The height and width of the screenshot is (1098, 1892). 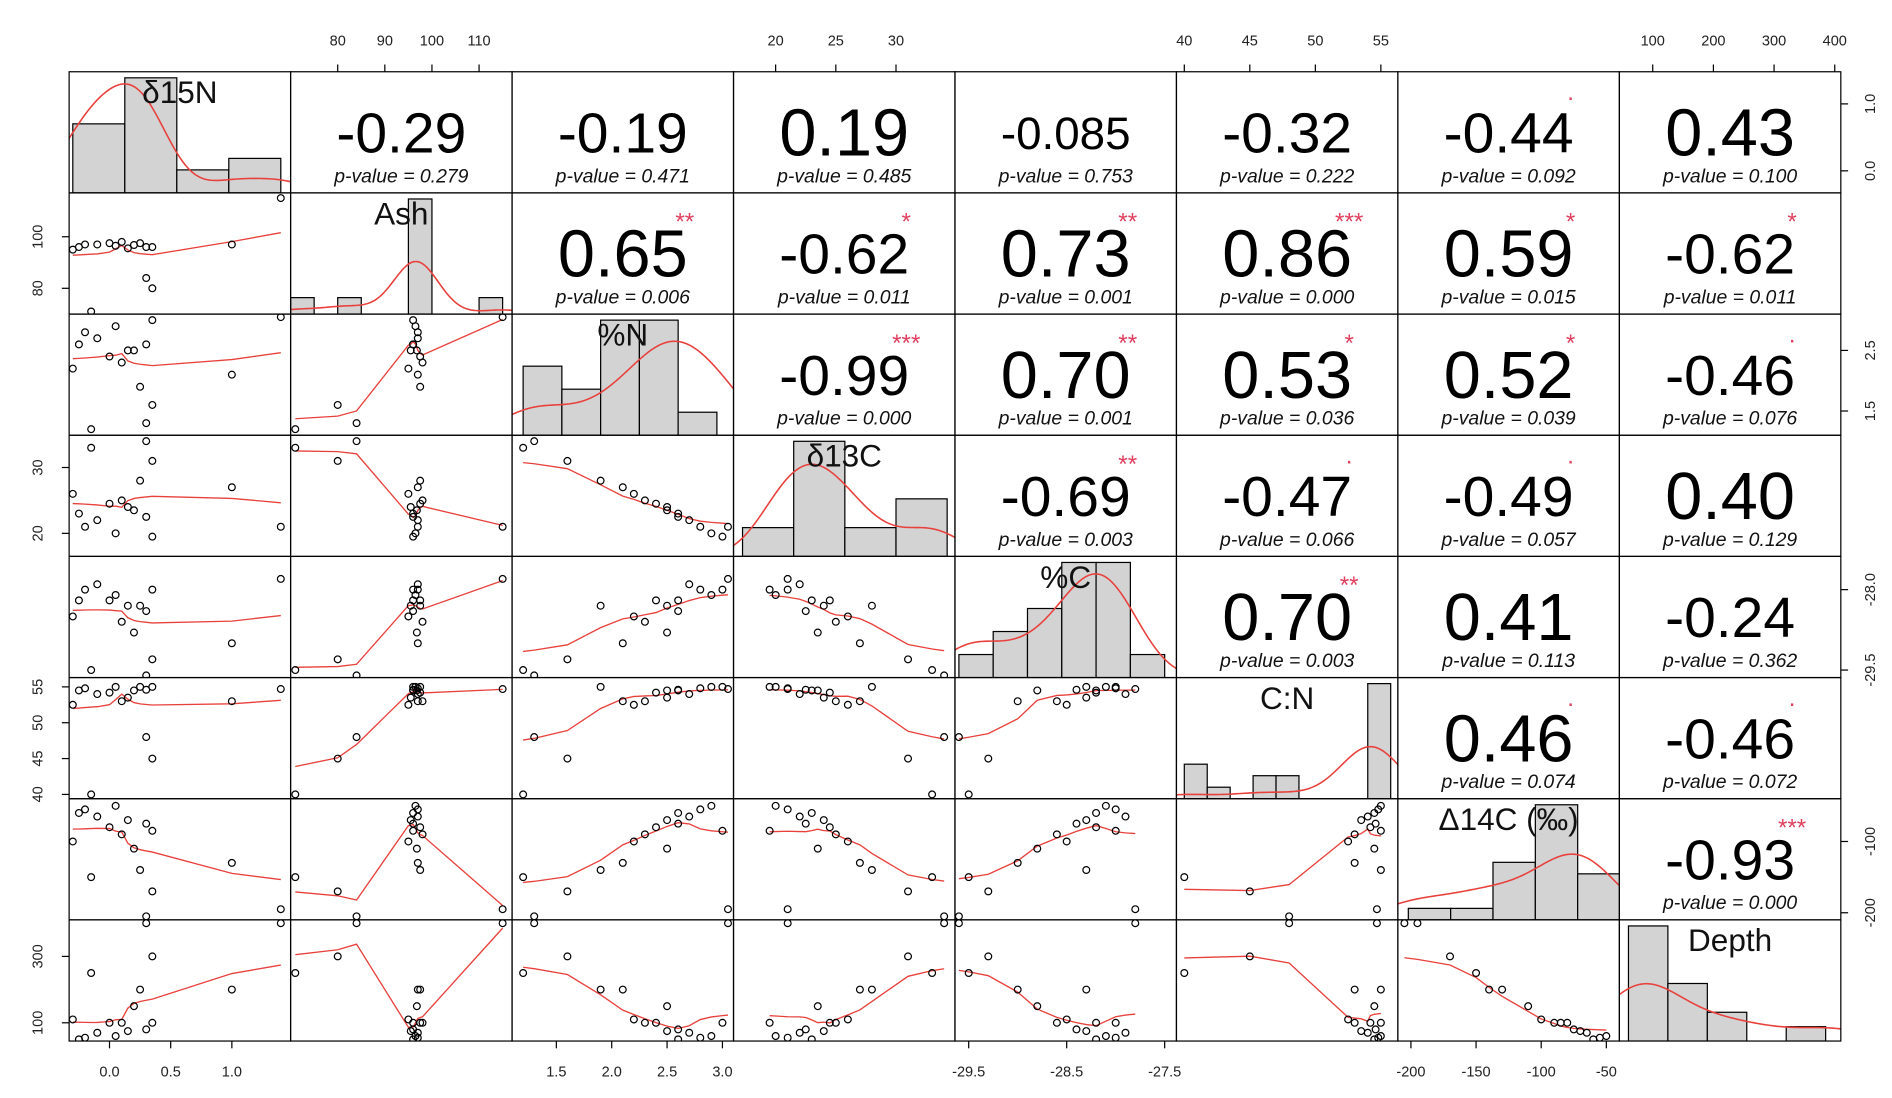 I want to click on y-tick-label: 1.0, so click(x=1871, y=104).